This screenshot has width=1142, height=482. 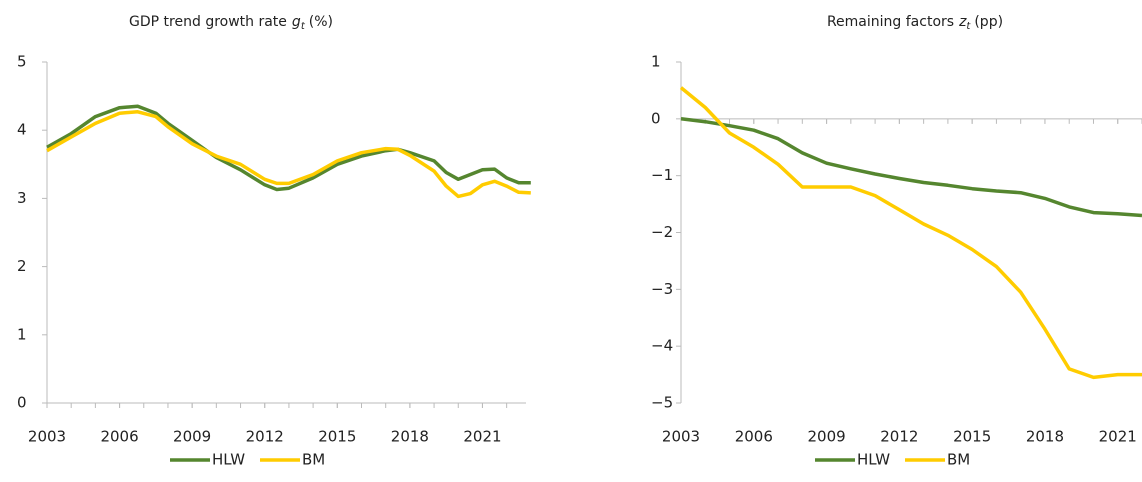 What do you see at coordinates (988, 22) in the screenshot?
I see `title-unit: (pp)` at bounding box center [988, 22].